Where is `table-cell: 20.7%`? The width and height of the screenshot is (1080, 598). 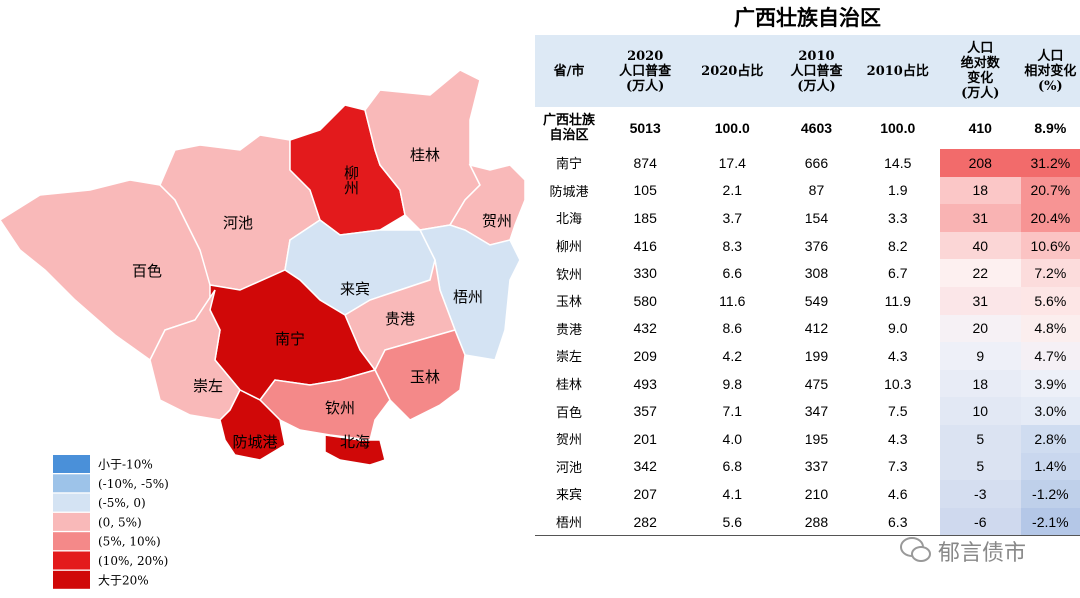
table-cell: 20.7% is located at coordinates (1050, 190).